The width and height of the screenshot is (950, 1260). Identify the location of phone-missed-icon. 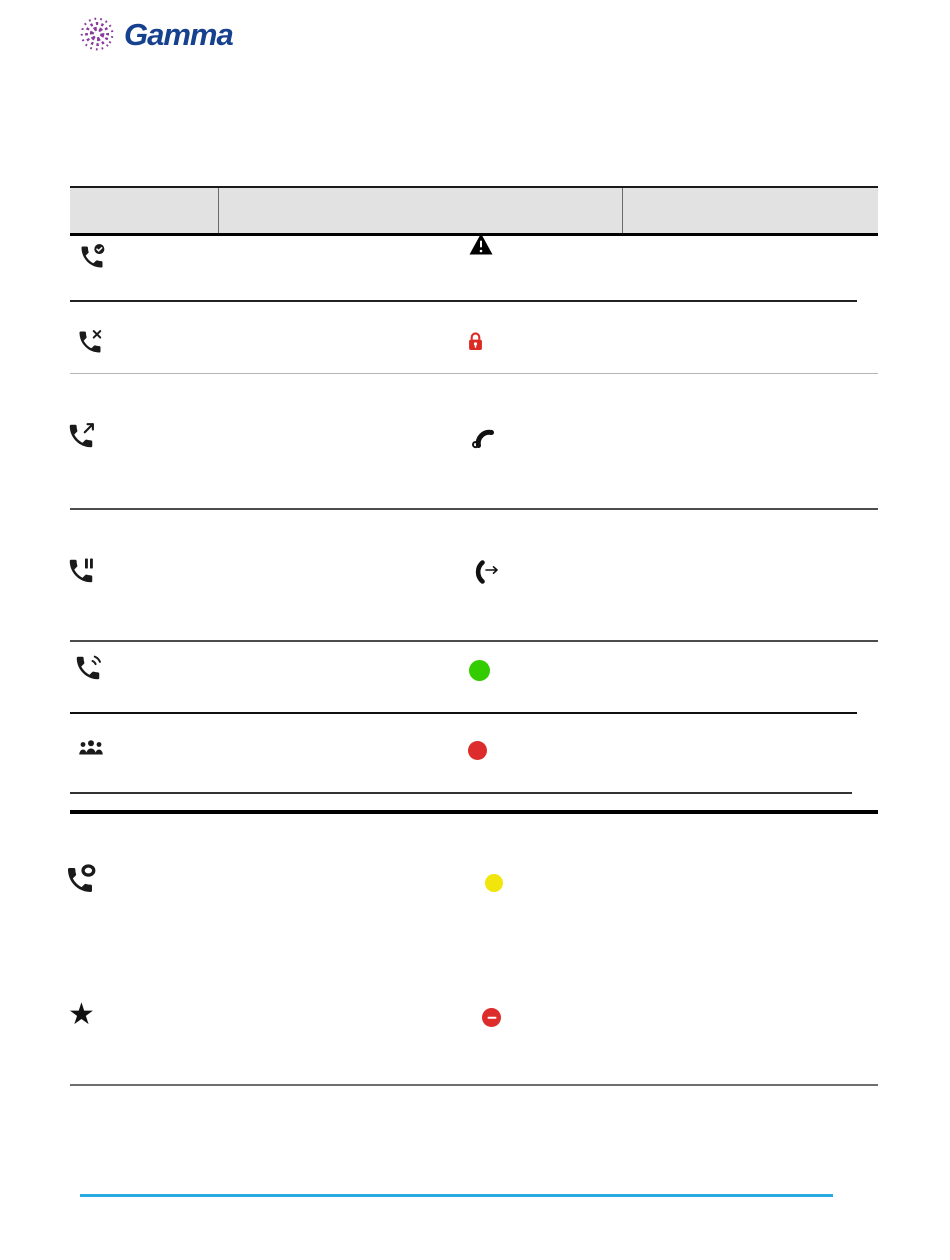
(90, 342).